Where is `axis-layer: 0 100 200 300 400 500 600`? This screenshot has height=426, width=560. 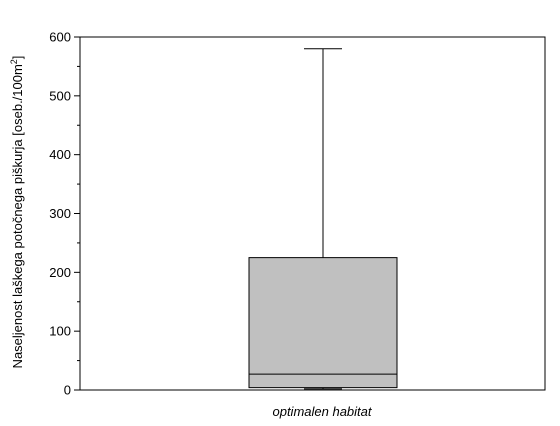 axis-layer: 0 100 200 300 400 500 600 is located at coordinates (64, 214).